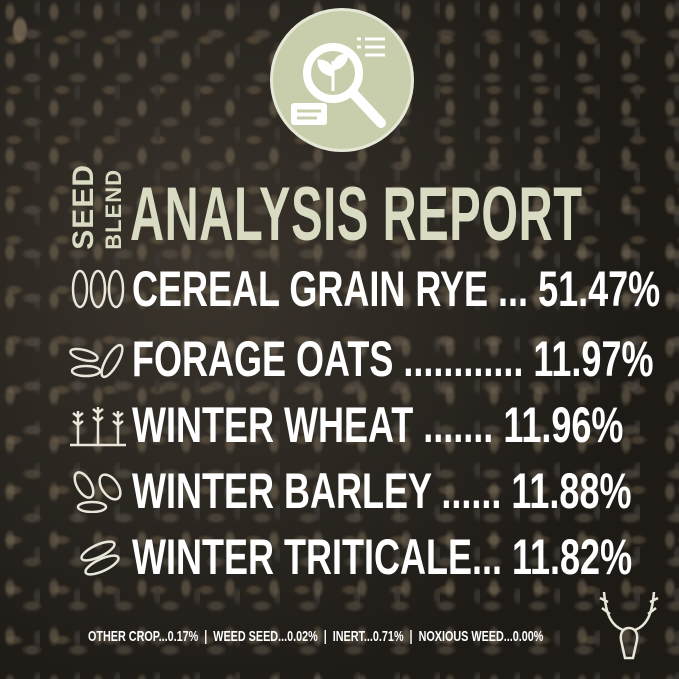 Image resolution: width=679 pixels, height=679 pixels. What do you see at coordinates (356, 214) in the screenshot?
I see `title-main: ANALYSIS REPORT` at bounding box center [356, 214].